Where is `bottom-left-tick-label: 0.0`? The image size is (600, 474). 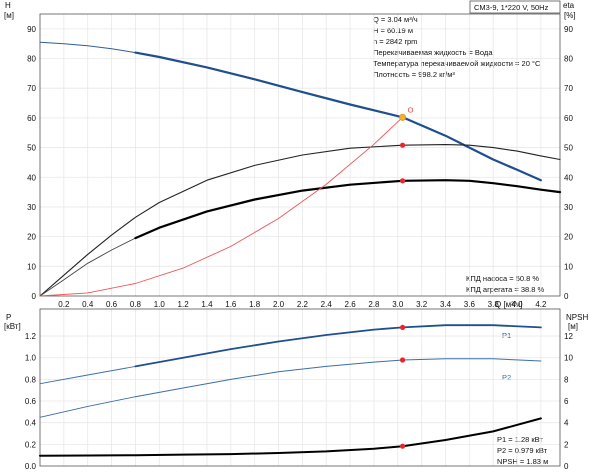 bottom-left-tick-label: 0.0 is located at coordinates (31, 466).